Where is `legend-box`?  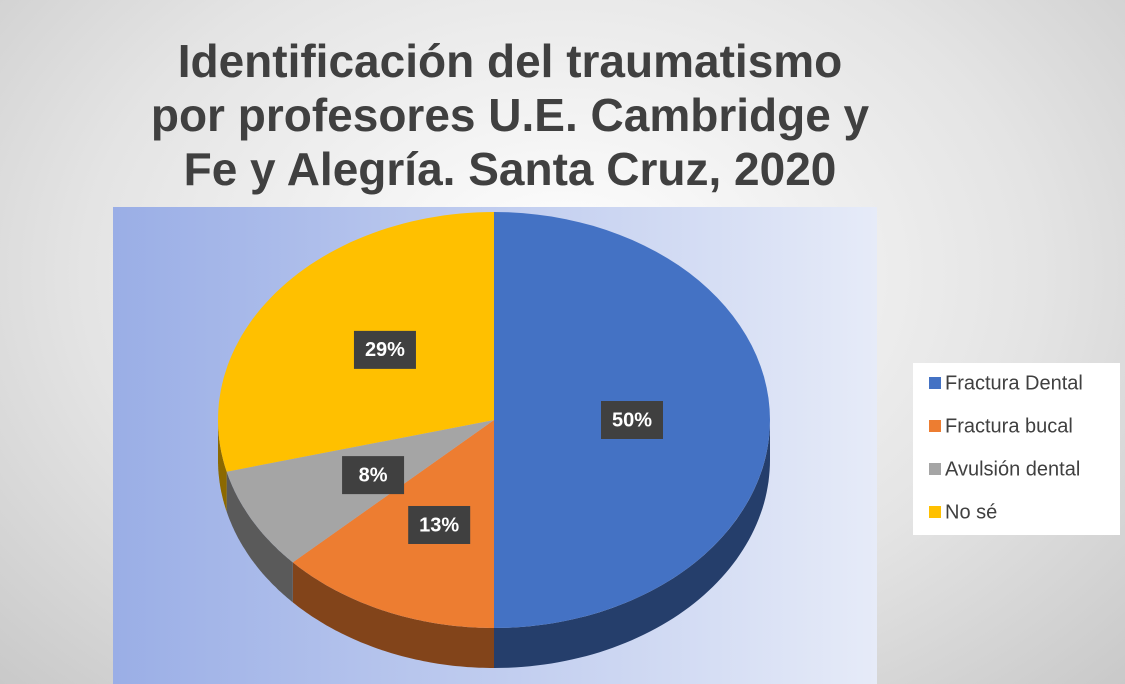
legend-box is located at coordinates (1016, 449).